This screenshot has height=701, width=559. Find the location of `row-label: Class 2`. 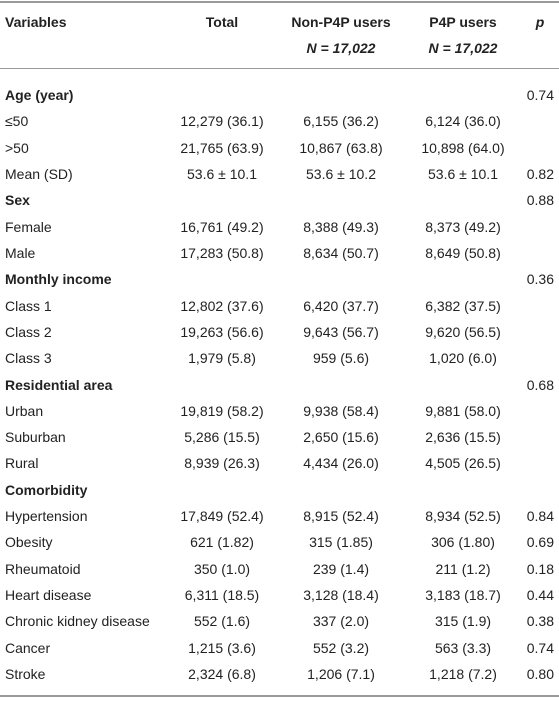

row-label: Class 2 is located at coordinates (28, 331).